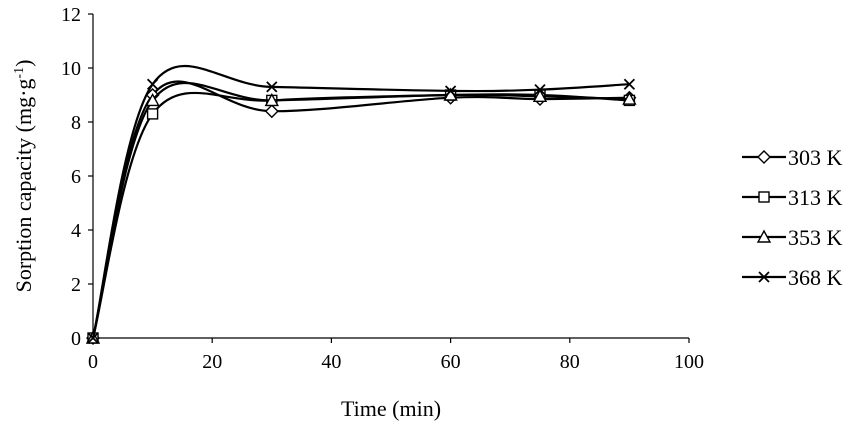 This screenshot has width=865, height=427. I want to click on y-tick-label: 2, so click(76, 285).